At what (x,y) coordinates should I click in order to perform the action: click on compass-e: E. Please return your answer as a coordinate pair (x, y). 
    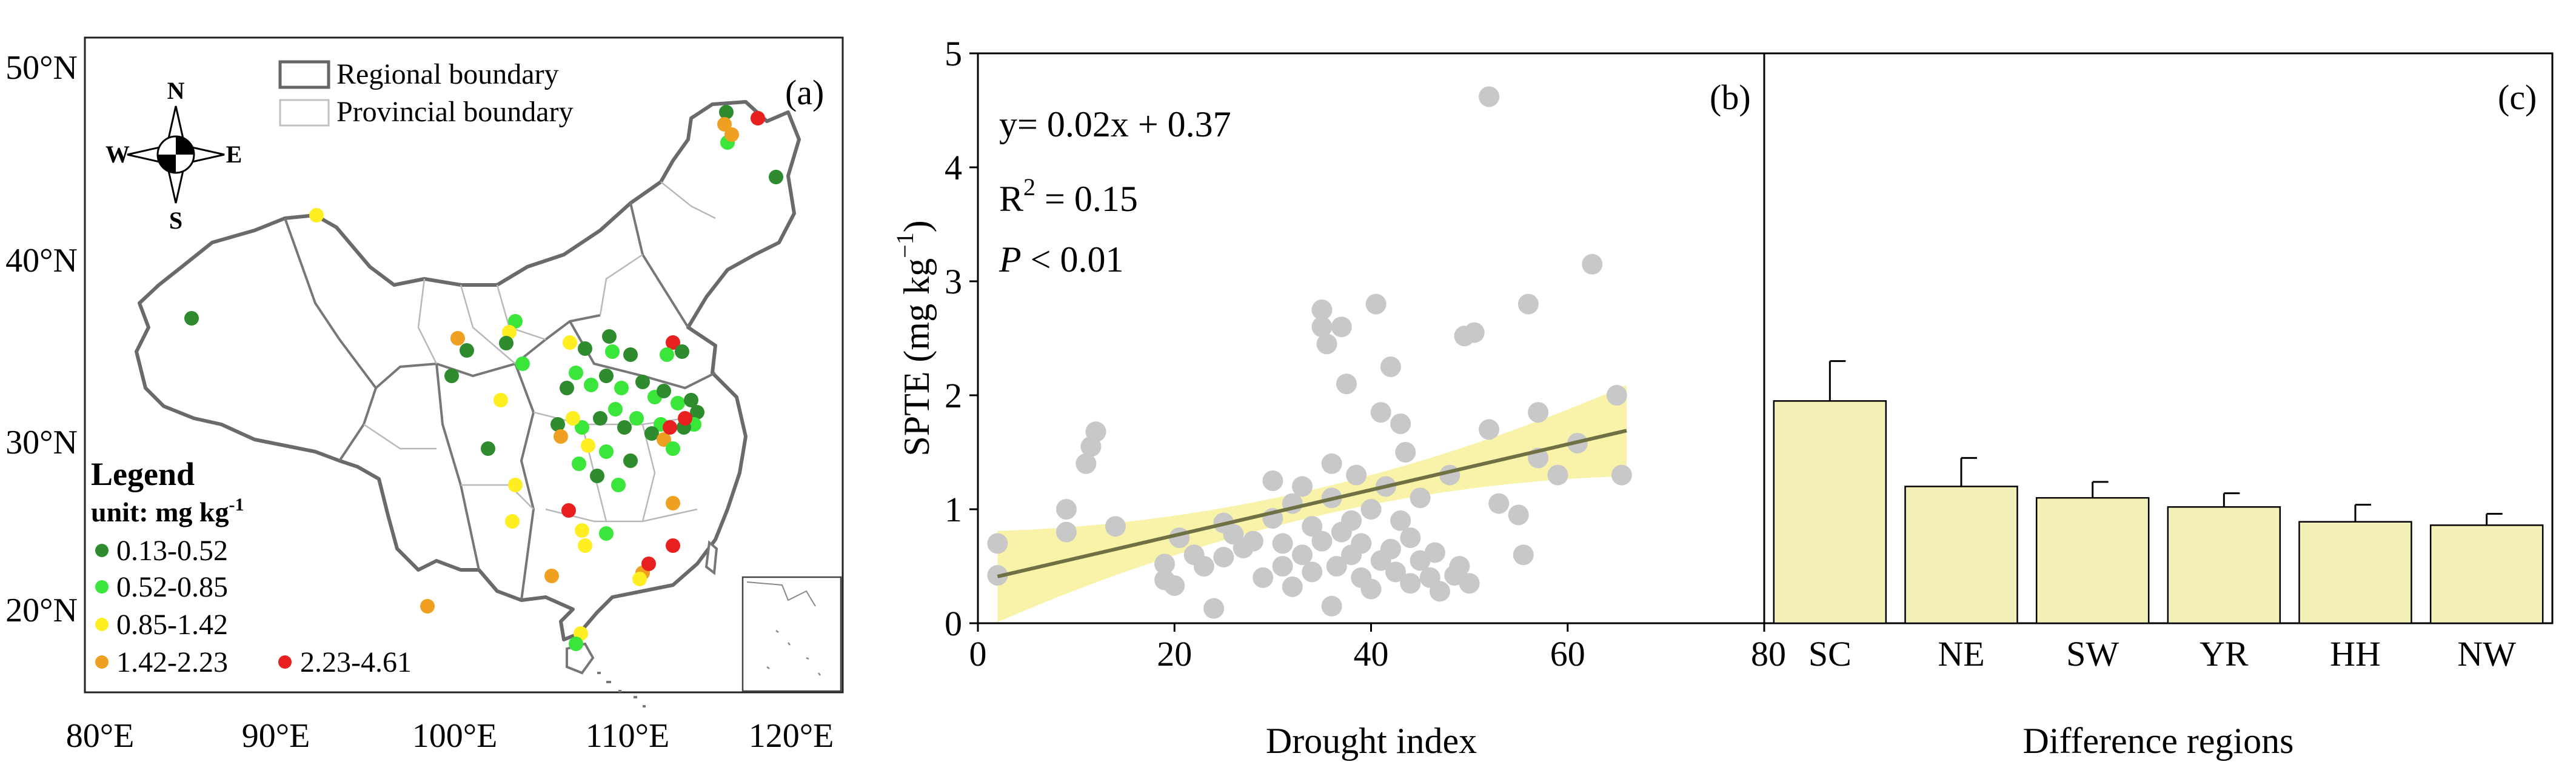
    Looking at the image, I should click on (234, 154).